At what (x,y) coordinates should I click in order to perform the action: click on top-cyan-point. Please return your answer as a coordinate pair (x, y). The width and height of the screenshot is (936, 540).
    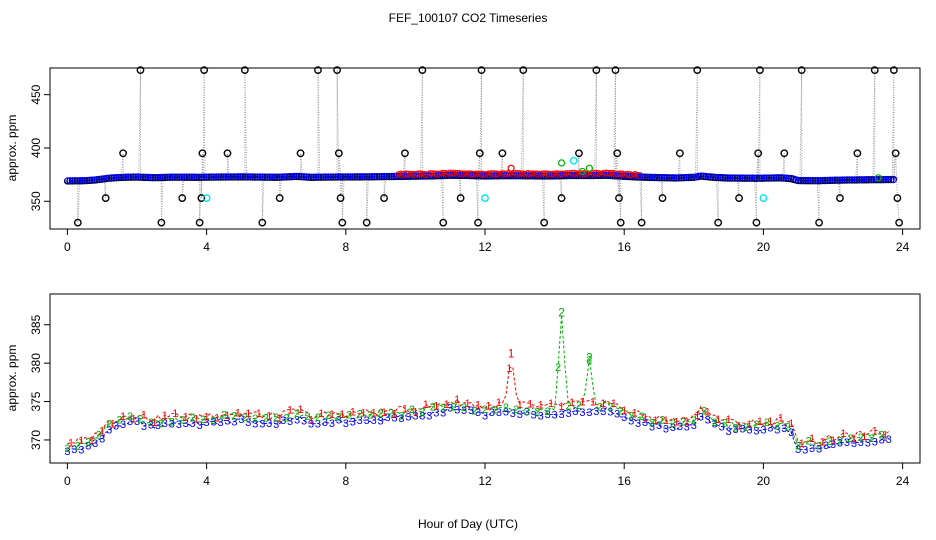
    Looking at the image, I should click on (485, 198).